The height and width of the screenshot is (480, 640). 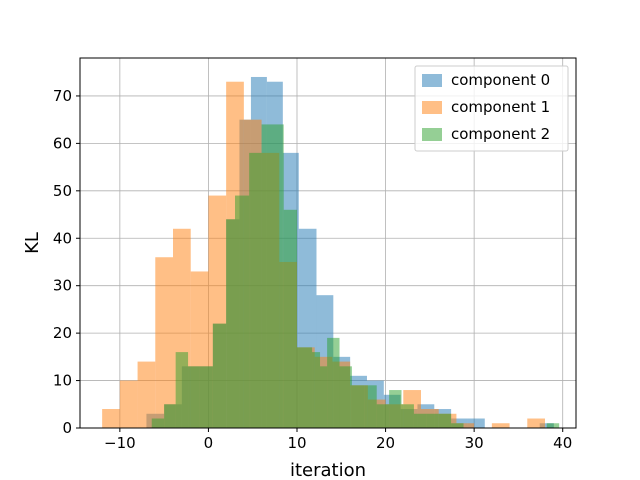 What do you see at coordinates (562, 443) in the screenshot?
I see `x-tick-label: 40` at bounding box center [562, 443].